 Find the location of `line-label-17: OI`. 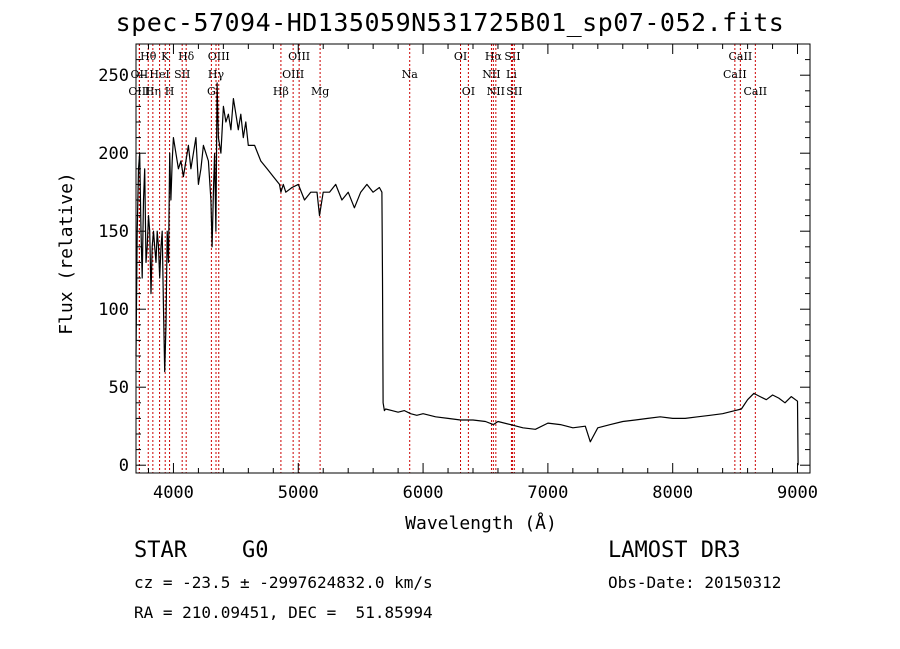

line-label-17: OI is located at coordinates (460, 56).